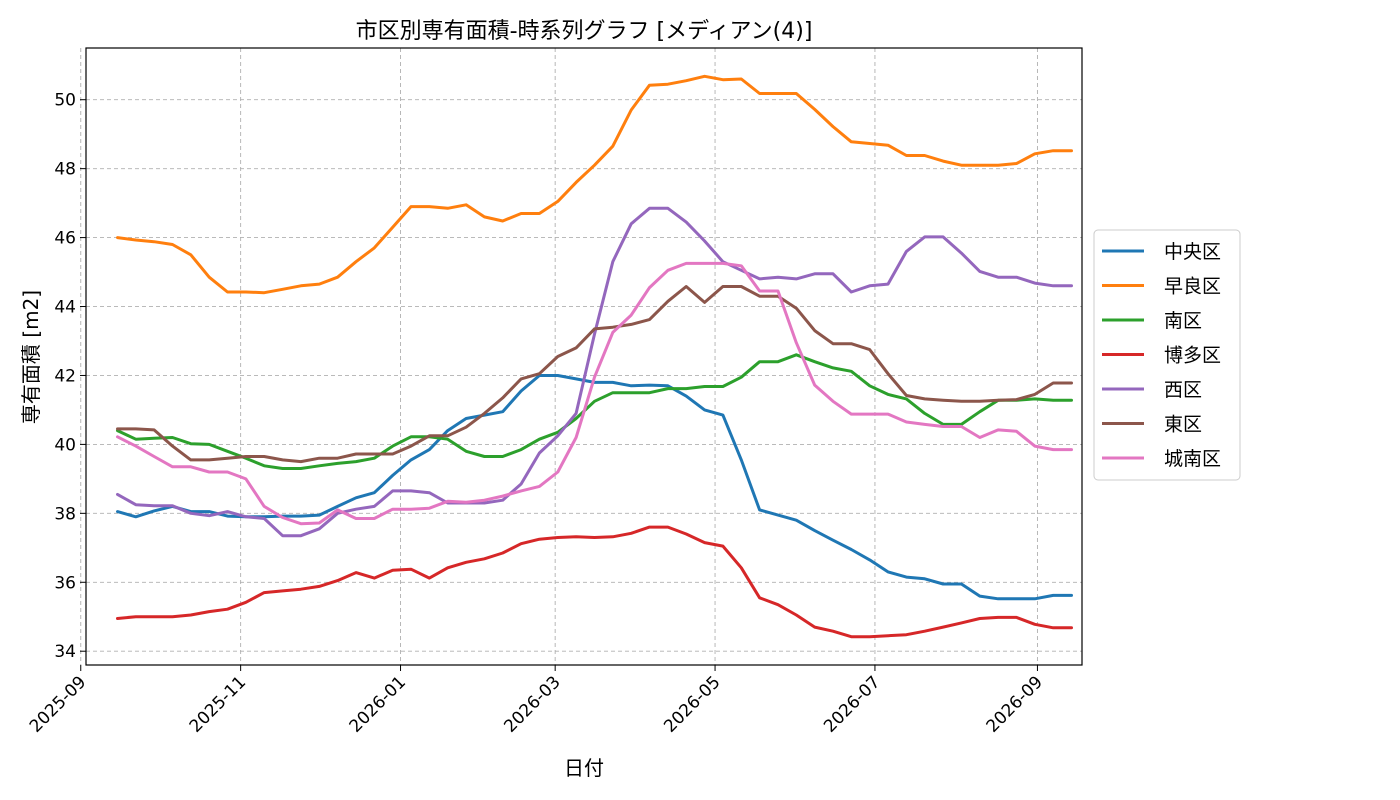 The height and width of the screenshot is (800, 1400). I want to click on legend-label: 城南区, so click(1192, 459).